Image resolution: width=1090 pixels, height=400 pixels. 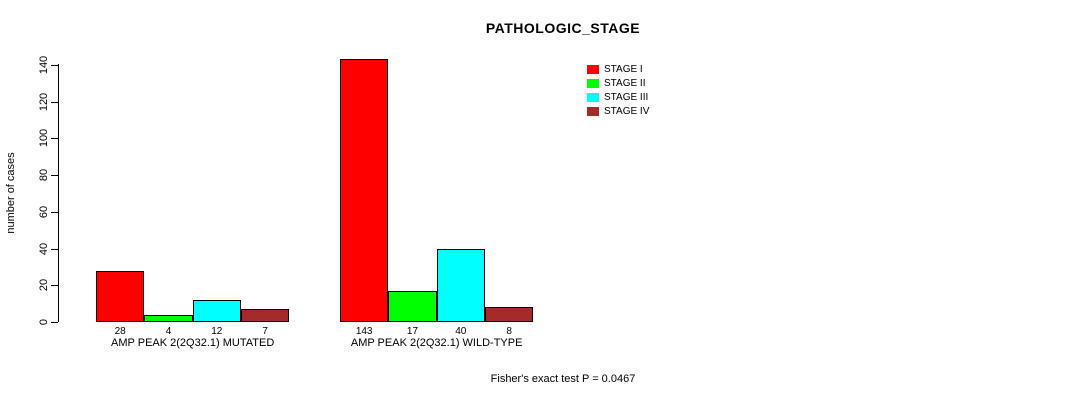 What do you see at coordinates (217, 331) in the screenshot?
I see `bar-value-label: 12` at bounding box center [217, 331].